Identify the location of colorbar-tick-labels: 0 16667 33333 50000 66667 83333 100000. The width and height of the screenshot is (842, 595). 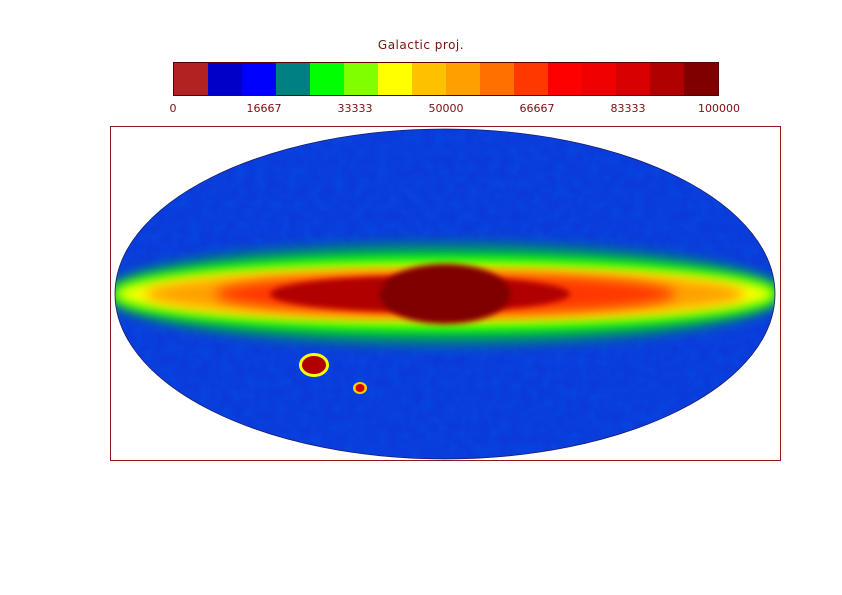
(421, 109).